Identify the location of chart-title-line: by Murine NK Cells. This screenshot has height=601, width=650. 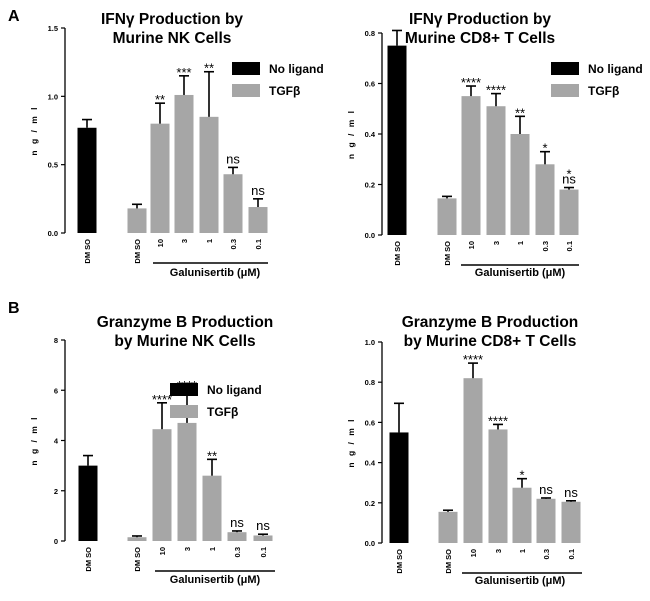
(184, 341).